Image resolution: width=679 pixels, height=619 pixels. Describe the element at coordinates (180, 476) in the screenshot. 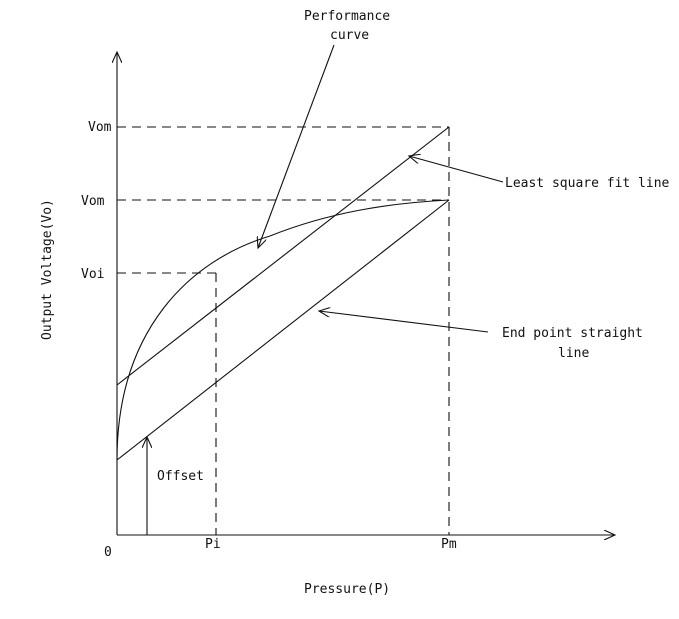

I see `offset-label: Offset` at that location.